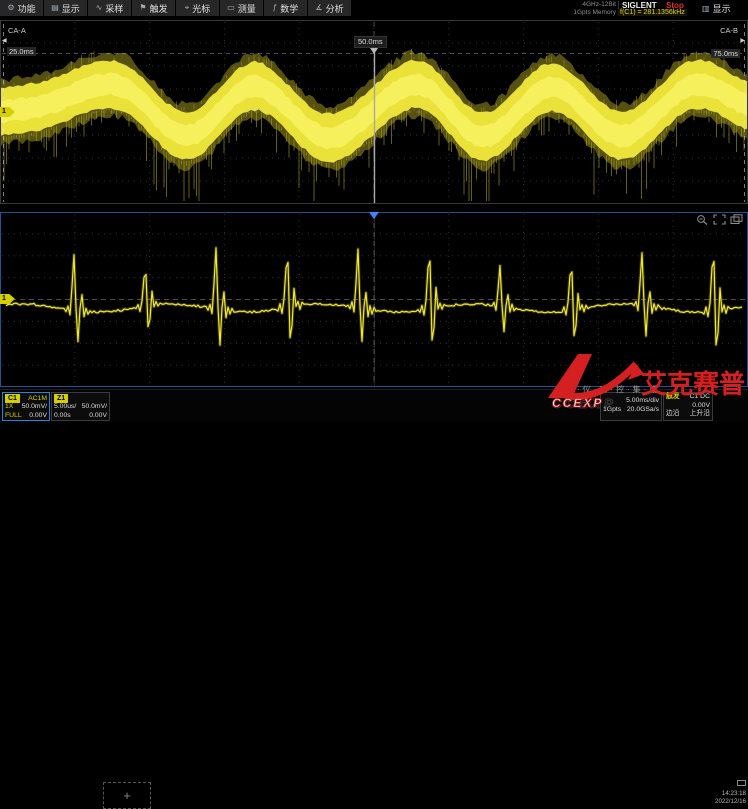 The width and height of the screenshot is (748, 809). I want to click on channel1-scale: 50.0mV/, so click(34, 406).